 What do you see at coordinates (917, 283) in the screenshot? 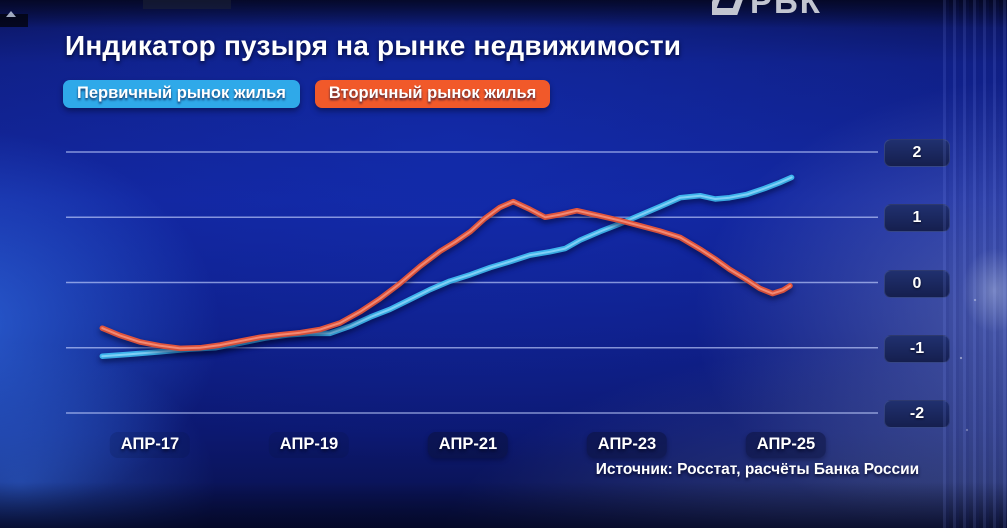
I see `y-tick-badge: 0` at bounding box center [917, 283].